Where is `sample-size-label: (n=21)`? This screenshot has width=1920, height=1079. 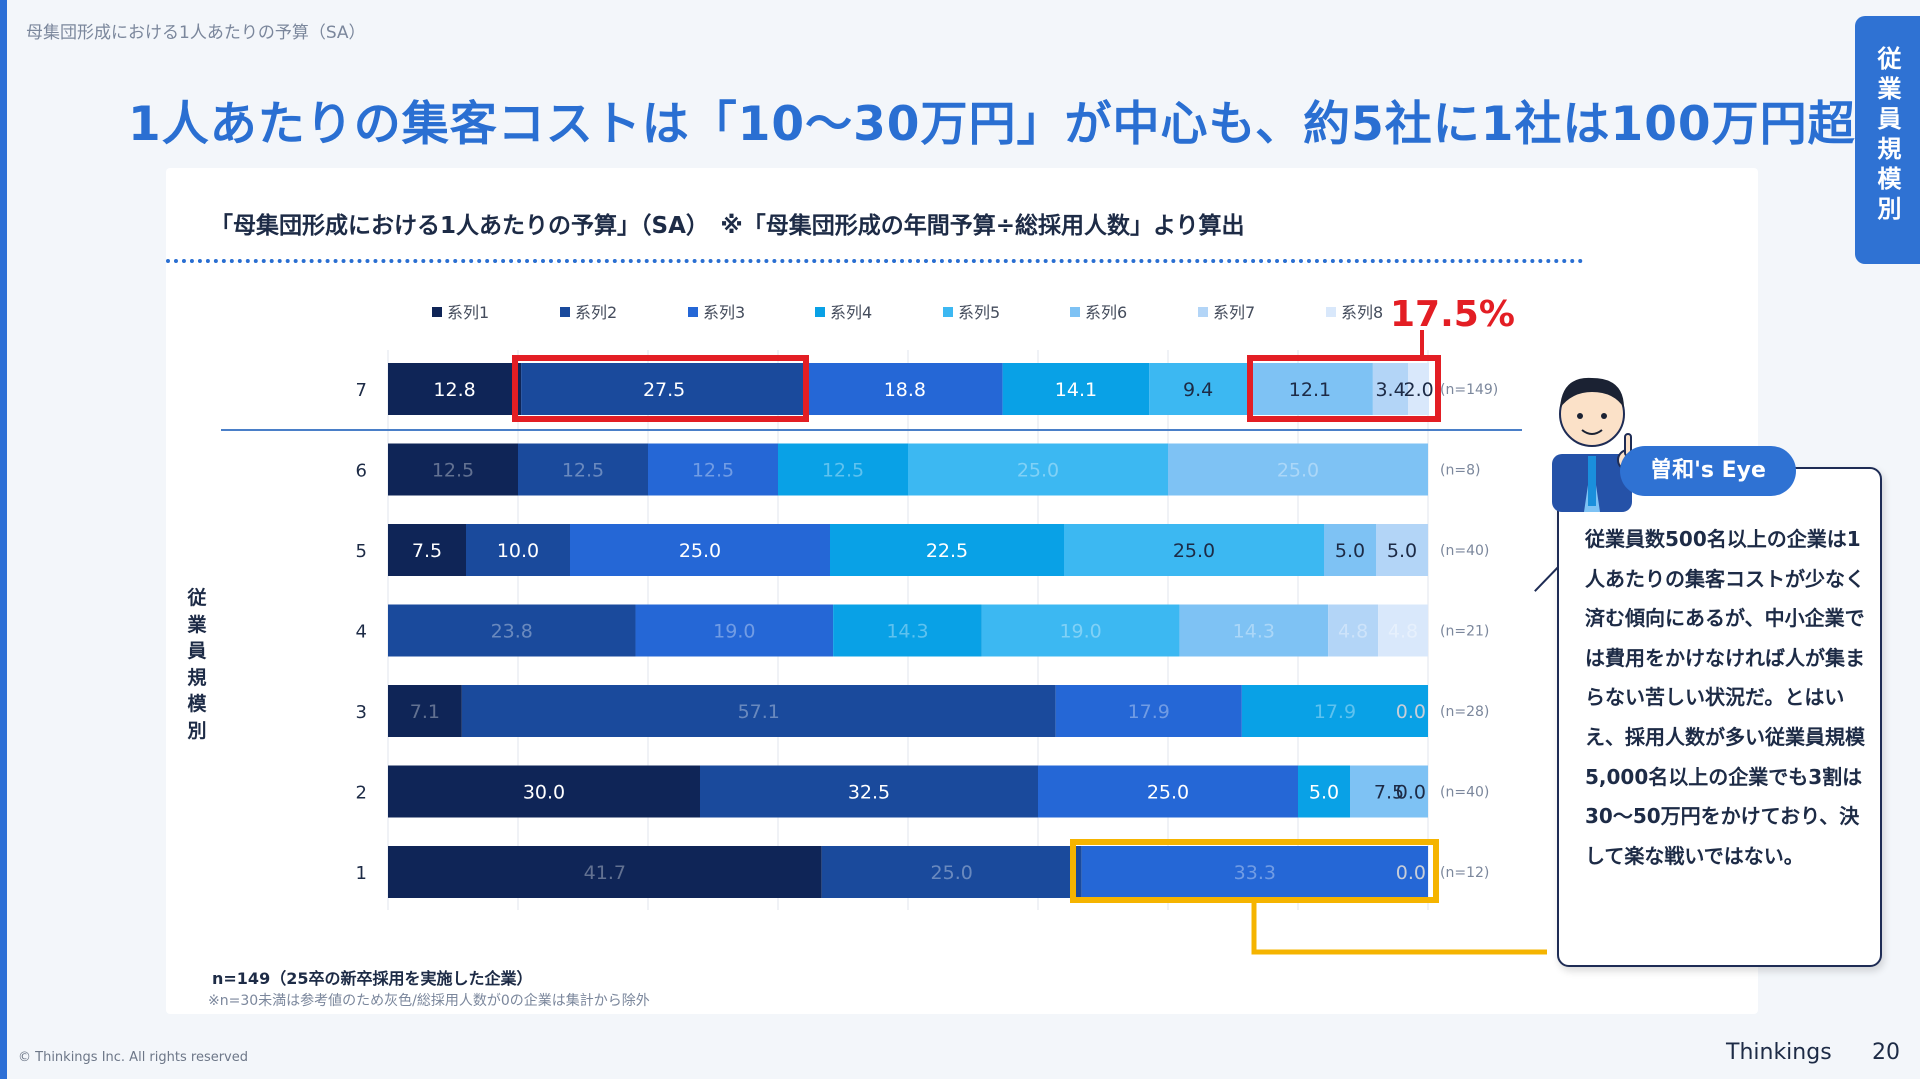 sample-size-label: (n=21) is located at coordinates (1464, 632).